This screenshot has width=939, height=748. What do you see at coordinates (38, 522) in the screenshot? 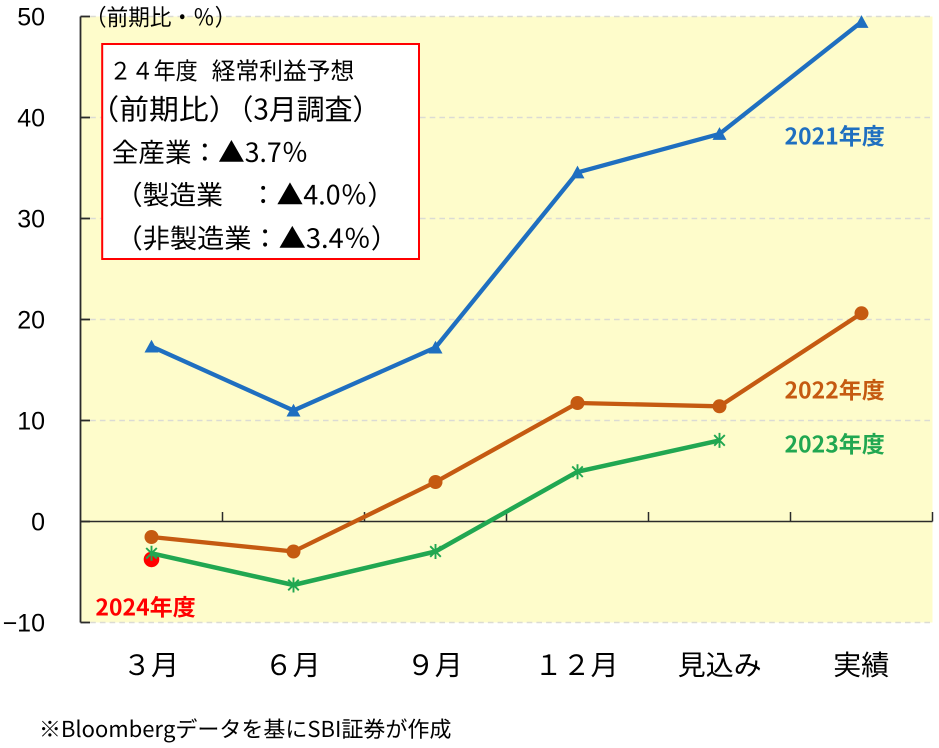
I see `svg-text: 0` at bounding box center [38, 522].